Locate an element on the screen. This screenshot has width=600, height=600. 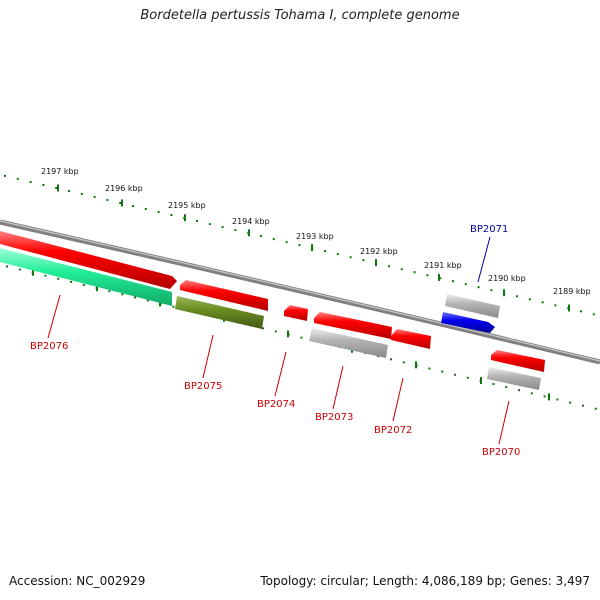
gene-bp2076-arrow is located at coordinates (88, 260).